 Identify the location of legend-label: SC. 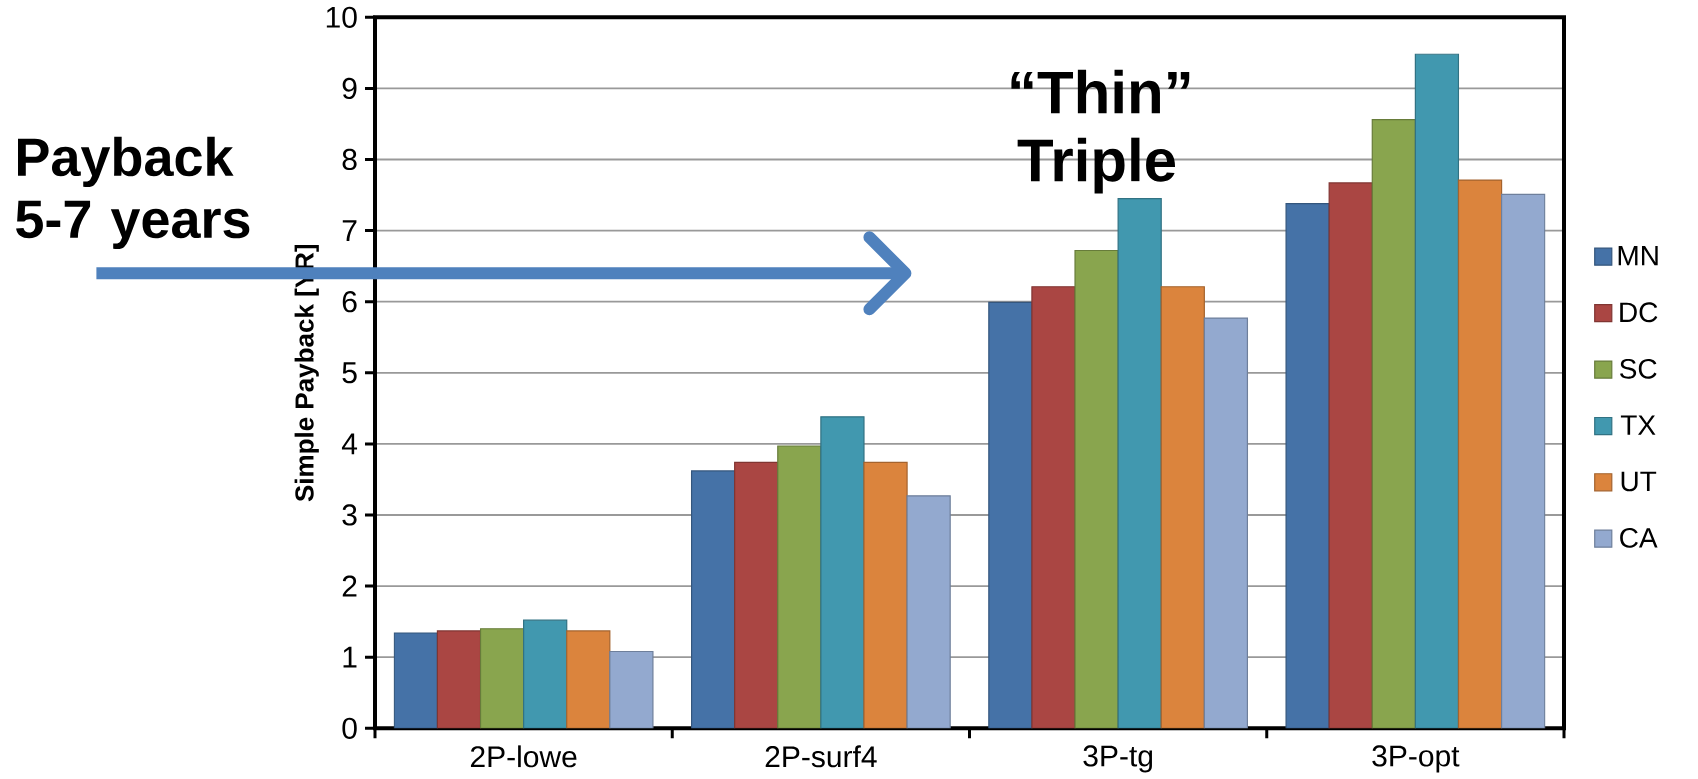
(1638, 368).